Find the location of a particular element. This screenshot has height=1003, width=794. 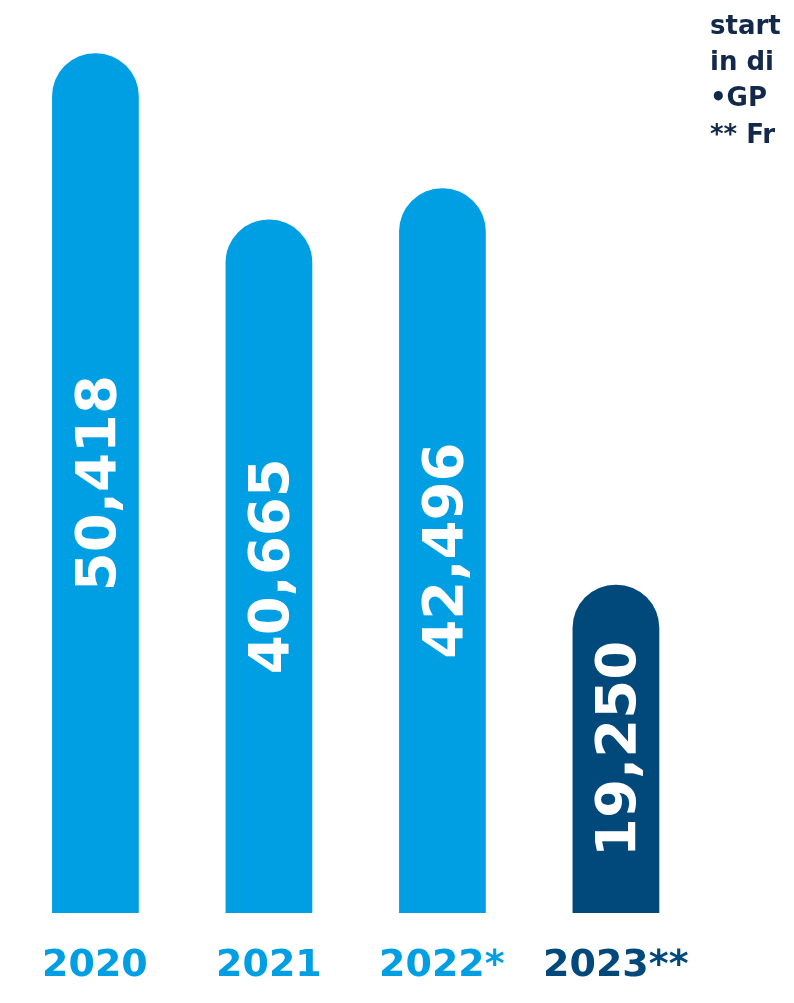

data-label: 40,665 is located at coordinates (269, 566).